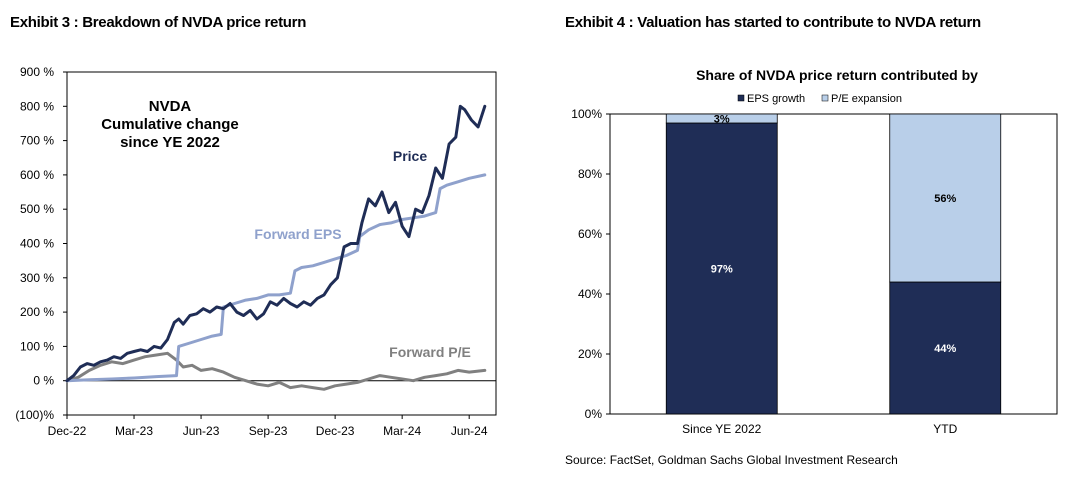 The height and width of the screenshot is (483, 1071). Describe the element at coordinates (268, 431) in the screenshot. I see `x-tick-label: Sep-23` at that location.